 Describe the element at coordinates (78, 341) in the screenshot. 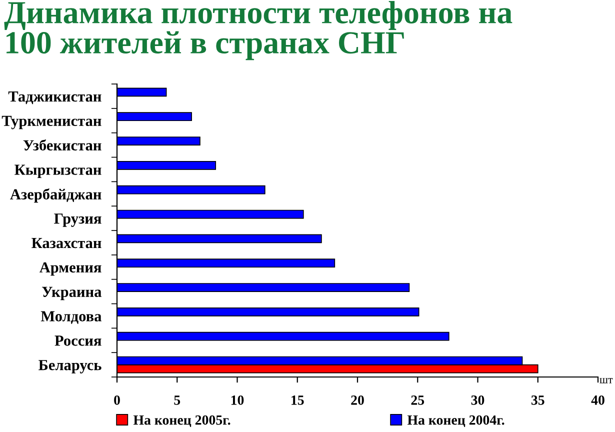

I see `y-tick-label: Россия` at that location.